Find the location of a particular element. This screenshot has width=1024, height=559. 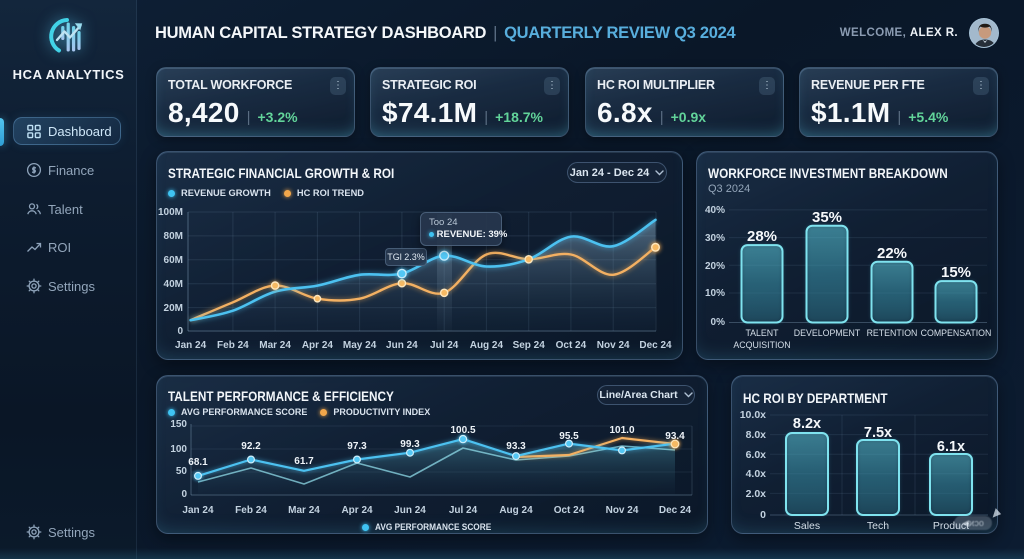

svg-text: Sales is located at coordinates (807, 526).